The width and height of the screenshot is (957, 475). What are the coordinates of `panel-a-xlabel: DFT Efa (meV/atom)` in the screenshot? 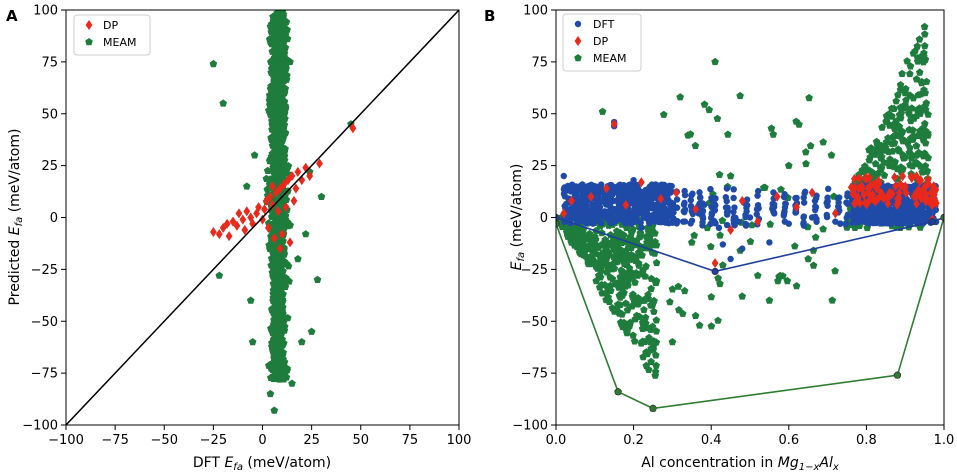 It's located at (262, 463).